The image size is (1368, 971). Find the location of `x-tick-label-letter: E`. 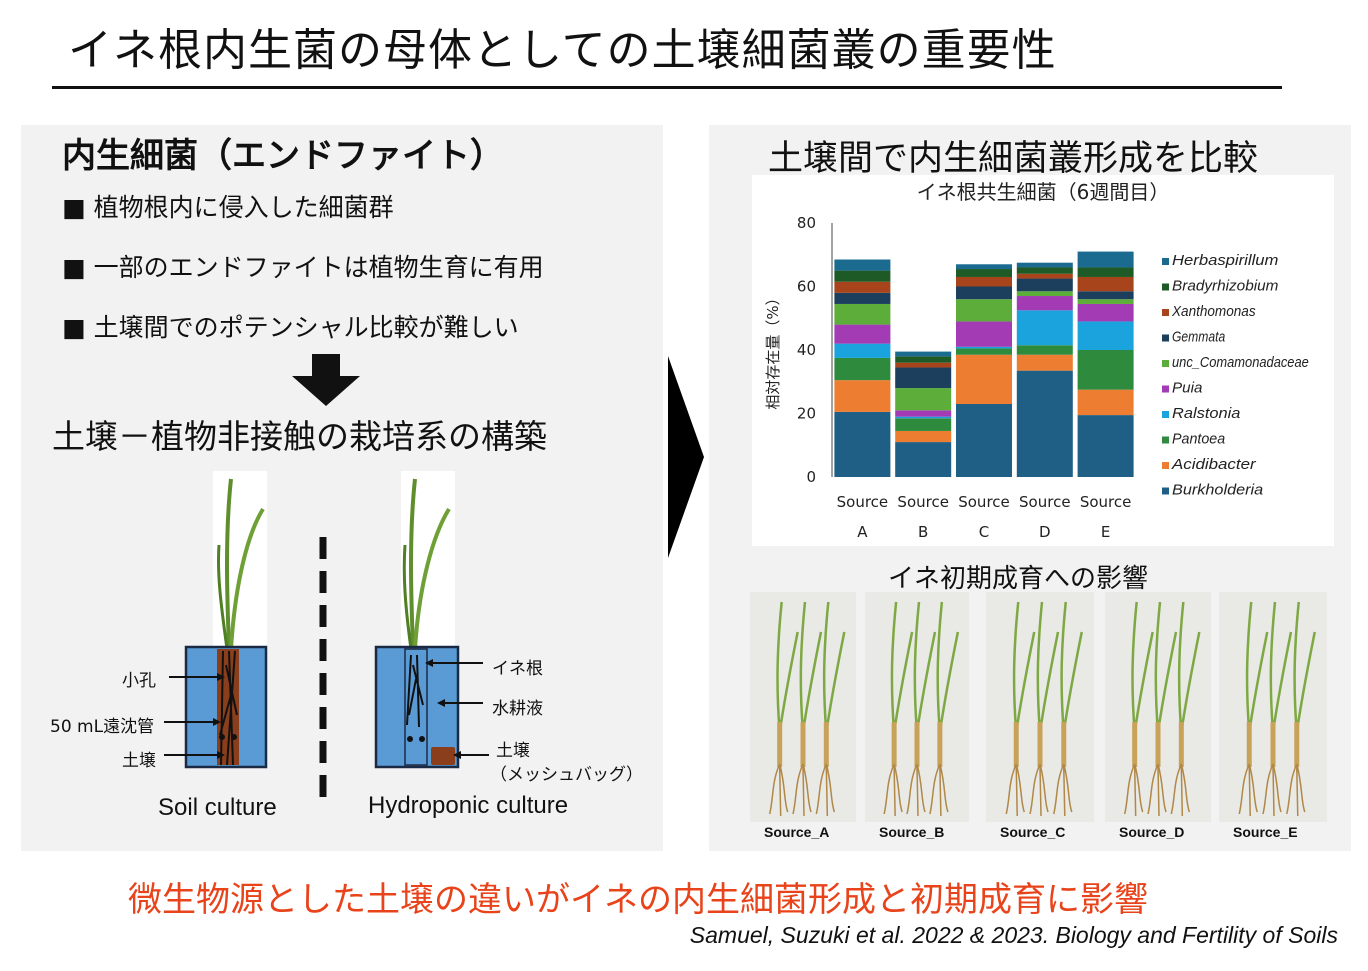

x-tick-label-letter: E is located at coordinates (1105, 532).